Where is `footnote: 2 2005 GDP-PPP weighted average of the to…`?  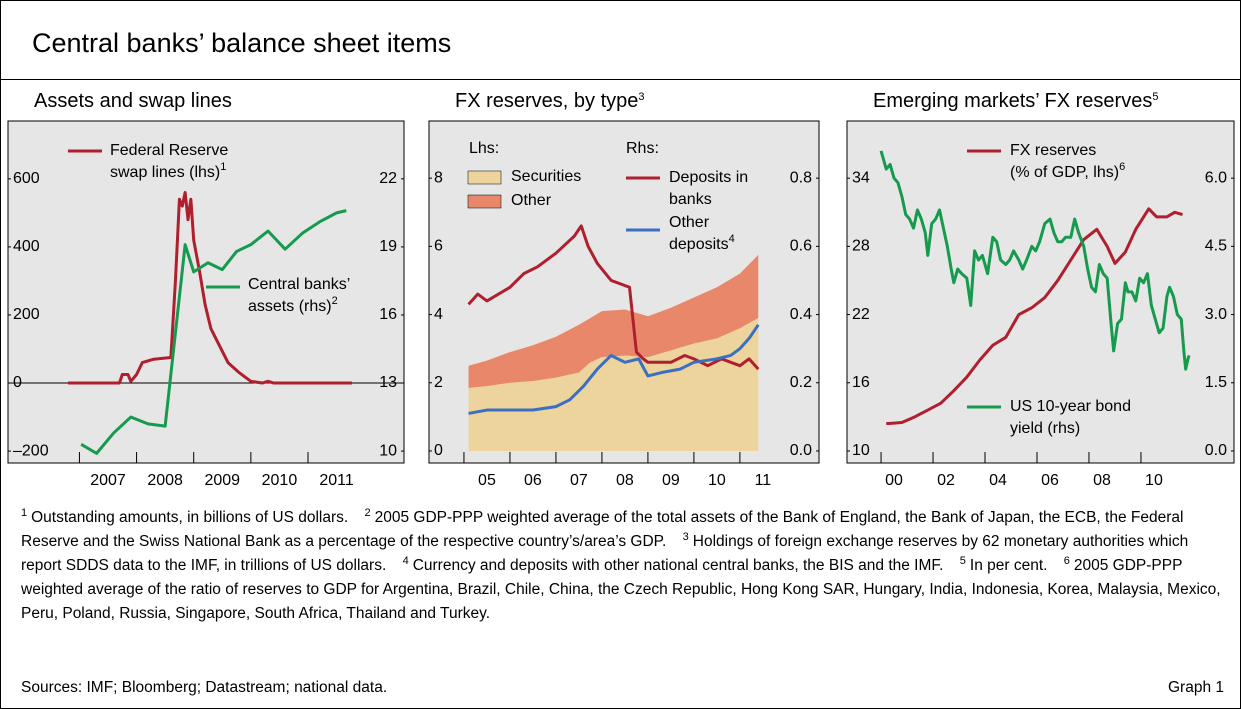
footnote: 2 2005 GDP-PPP weighted average of the to… is located at coordinates (602, 529).